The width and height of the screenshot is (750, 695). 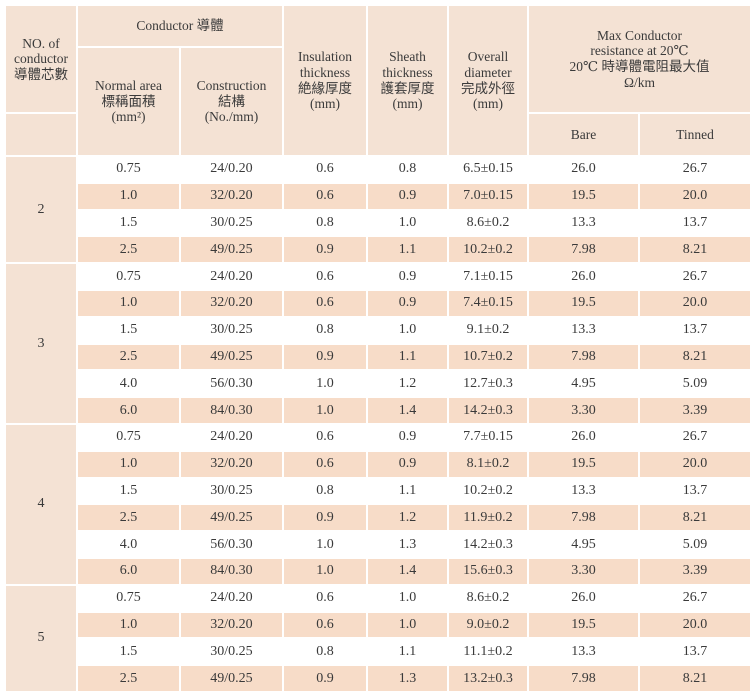 What do you see at coordinates (488, 169) in the screenshot?
I see `overall-diameter-cell: 6.5±0.15` at bounding box center [488, 169].